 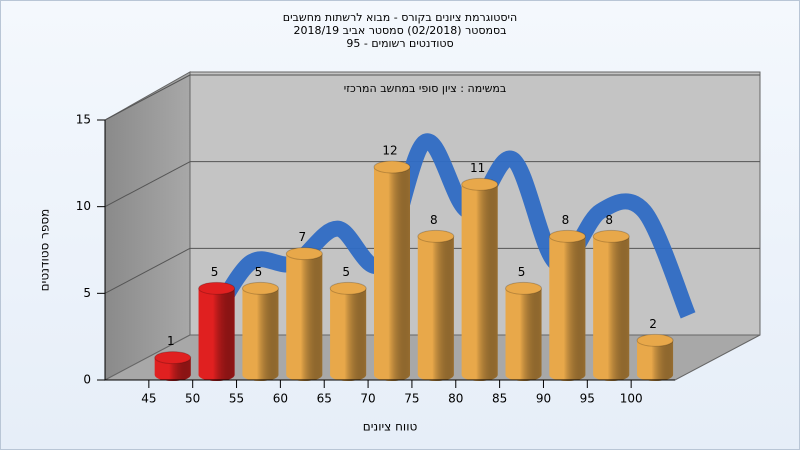 What do you see at coordinates (543, 399) in the screenshot?
I see `x-tick-label: 90` at bounding box center [543, 399].